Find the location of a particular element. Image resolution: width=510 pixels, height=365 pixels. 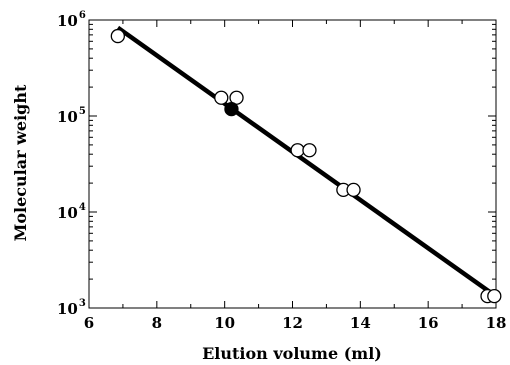

y-tick-label: 10³ is located at coordinates (71, 308).